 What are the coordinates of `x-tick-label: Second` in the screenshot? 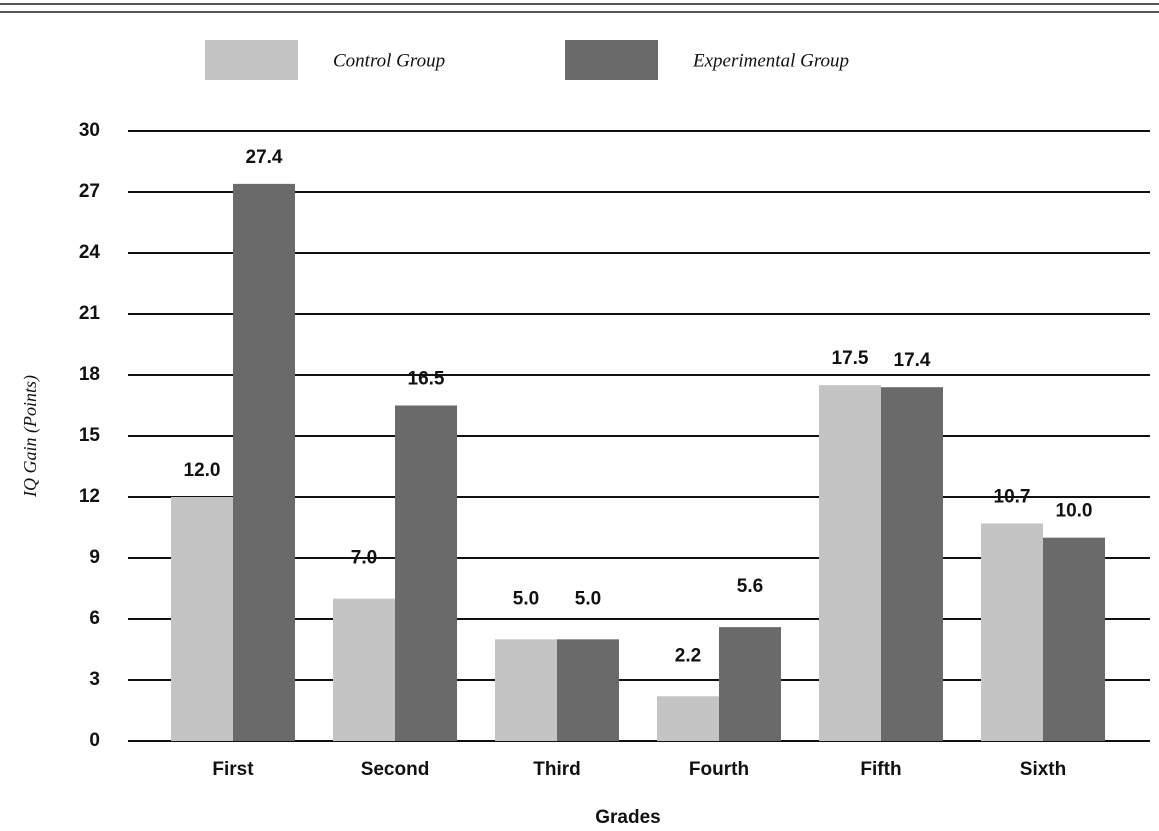 It's located at (395, 769).